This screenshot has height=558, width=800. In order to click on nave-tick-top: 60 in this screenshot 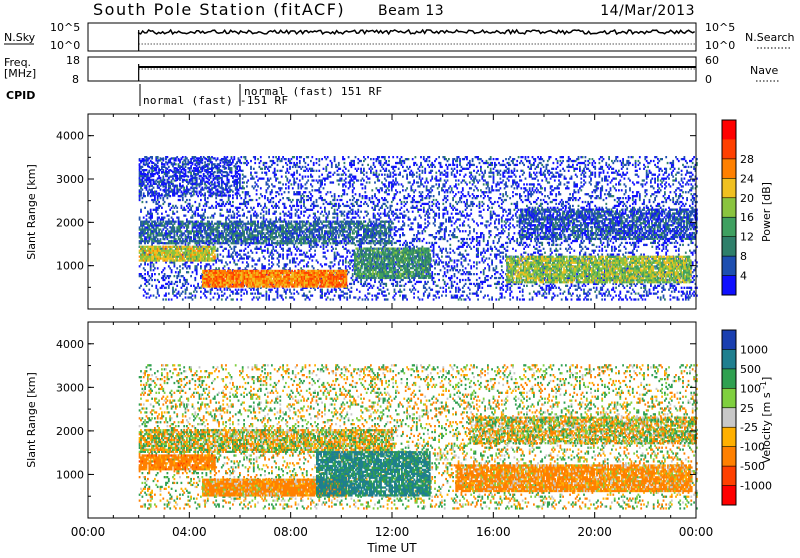, I will do `click(712, 60)`.